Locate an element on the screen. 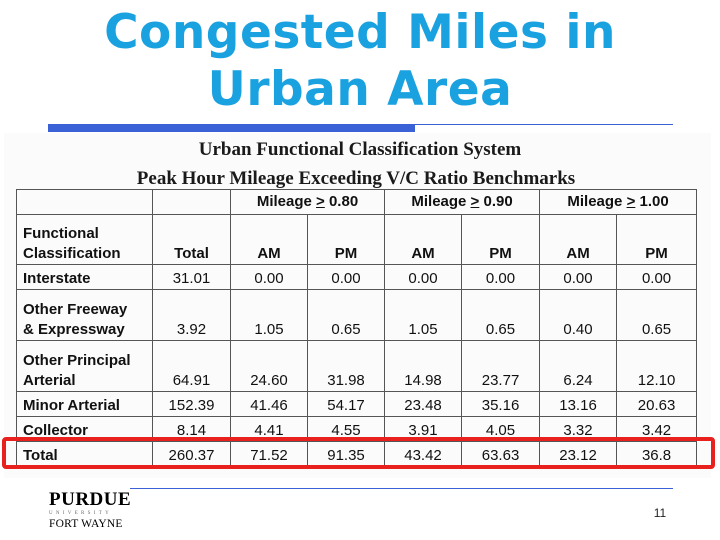 Image resolution: width=720 pixels, height=540 pixels. table-cell: 260.37 is located at coordinates (191, 454).